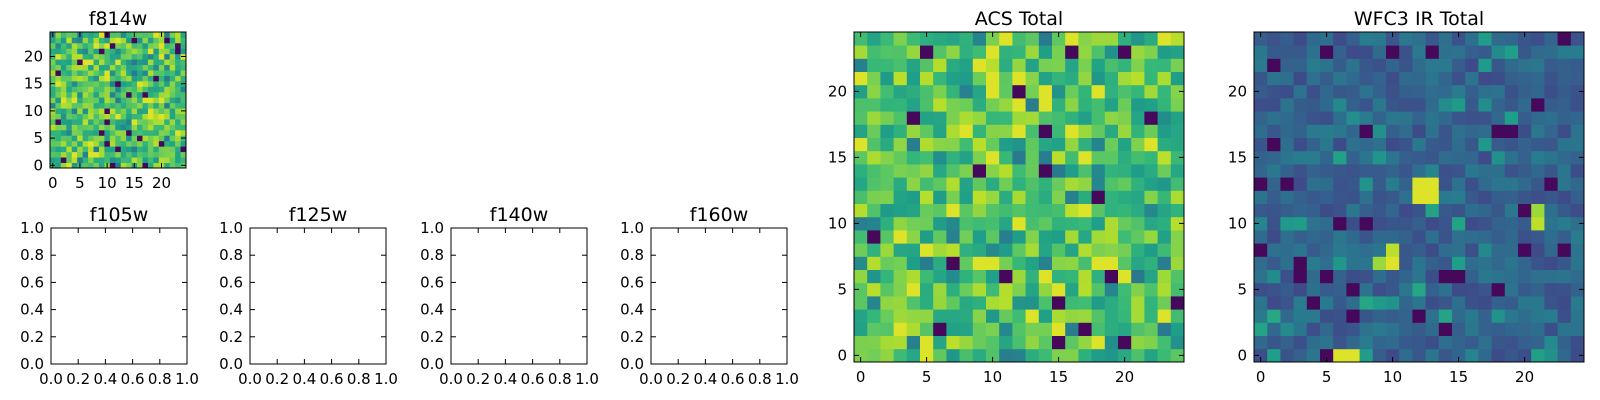 The width and height of the screenshot is (1600, 400). What do you see at coordinates (318, 215) in the screenshot?
I see `f125w-title: f125w` at bounding box center [318, 215].